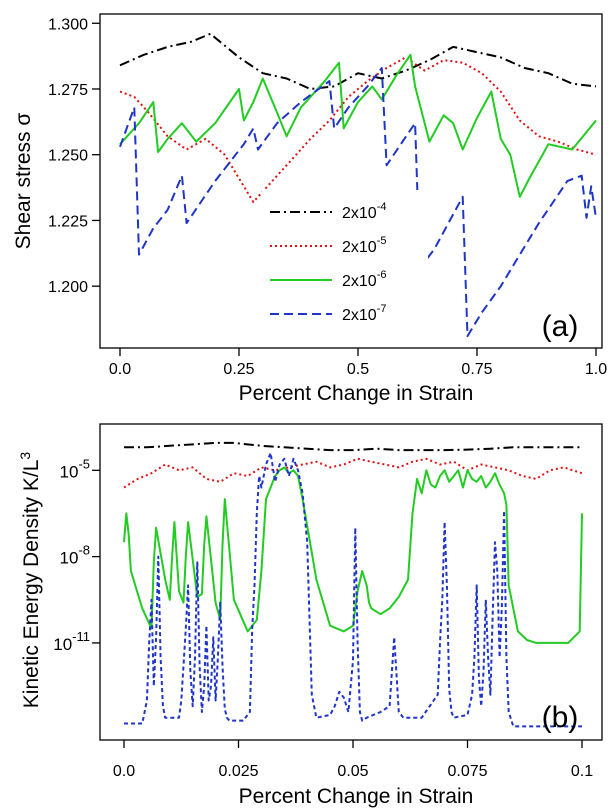 The height and width of the screenshot is (810, 608). Describe the element at coordinates (71, 641) in the screenshot. I see `y-tick-label: 10⁻¹¹` at that location.